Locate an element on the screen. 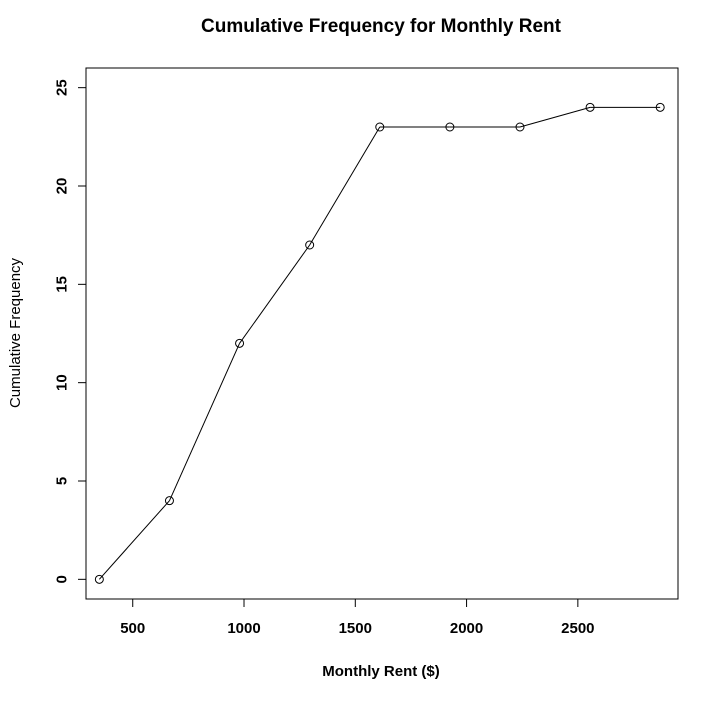 The width and height of the screenshot is (717, 702). x-axis-label: Monthly Rent ($) is located at coordinates (381, 671).